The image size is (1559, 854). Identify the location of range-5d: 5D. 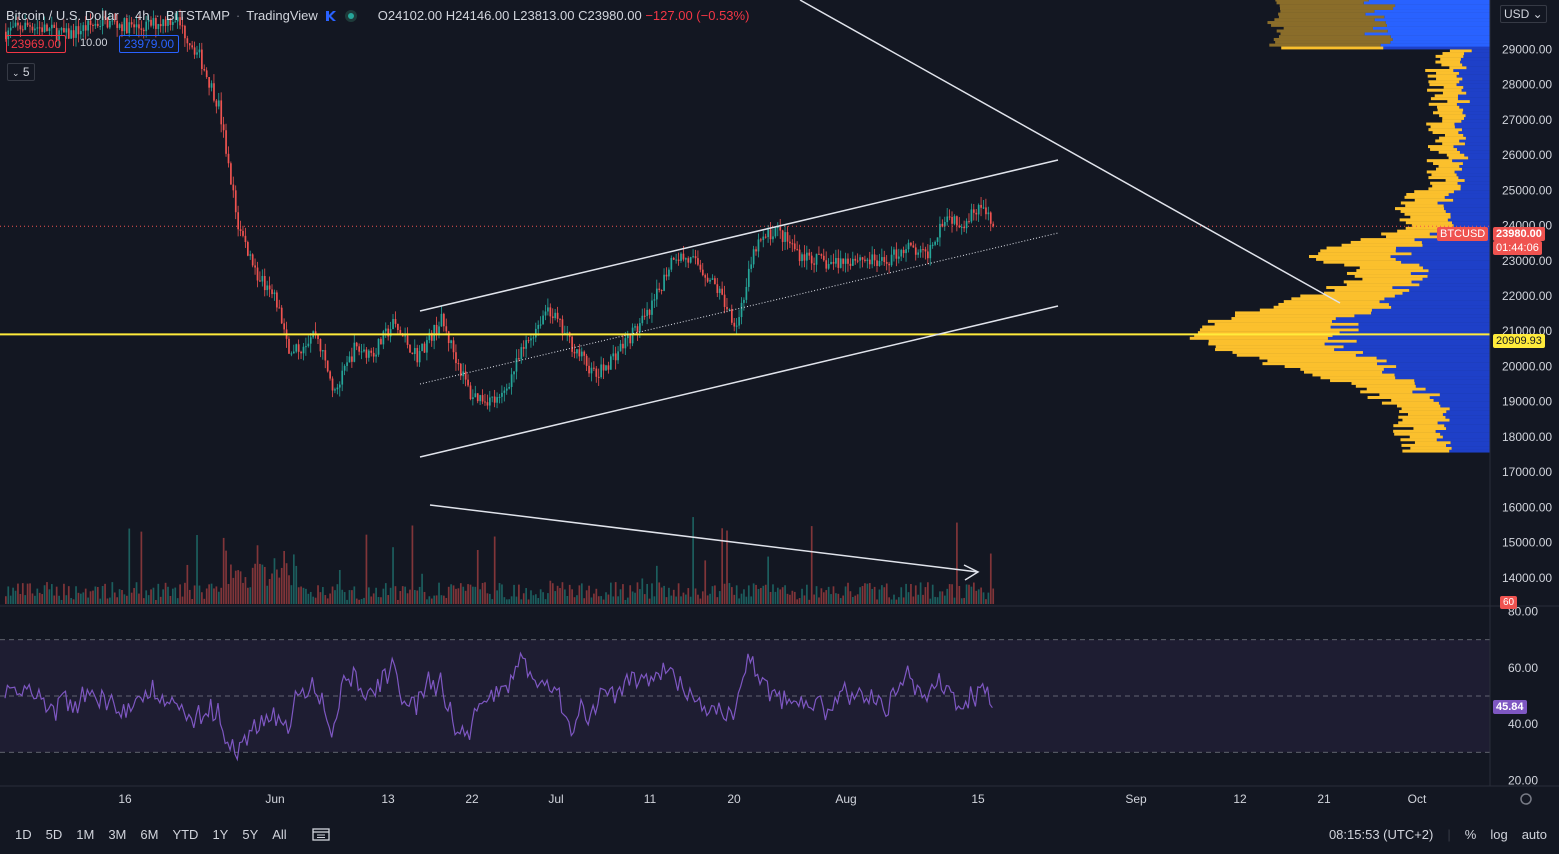
(54, 834).